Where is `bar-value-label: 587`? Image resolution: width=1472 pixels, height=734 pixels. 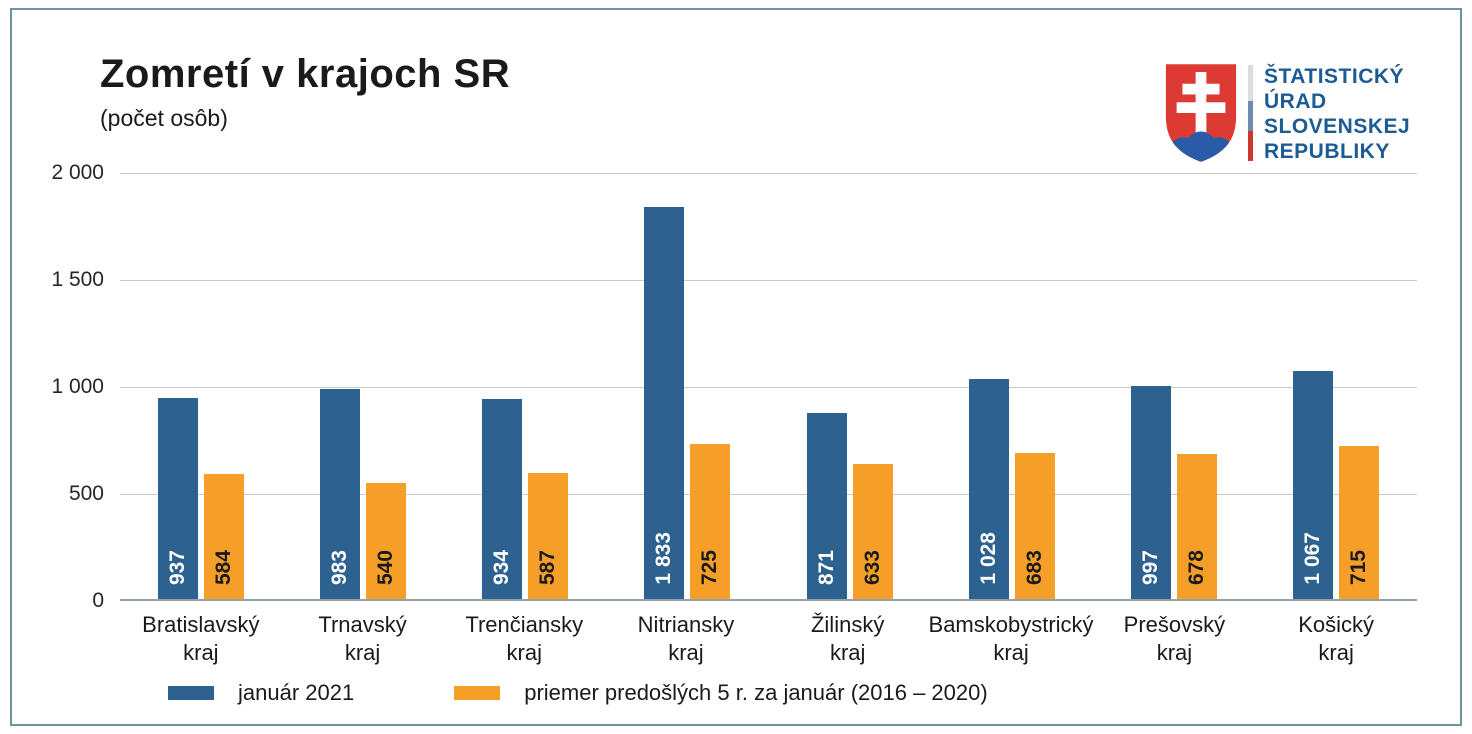 bar-value-label: 587 is located at coordinates (548, 567).